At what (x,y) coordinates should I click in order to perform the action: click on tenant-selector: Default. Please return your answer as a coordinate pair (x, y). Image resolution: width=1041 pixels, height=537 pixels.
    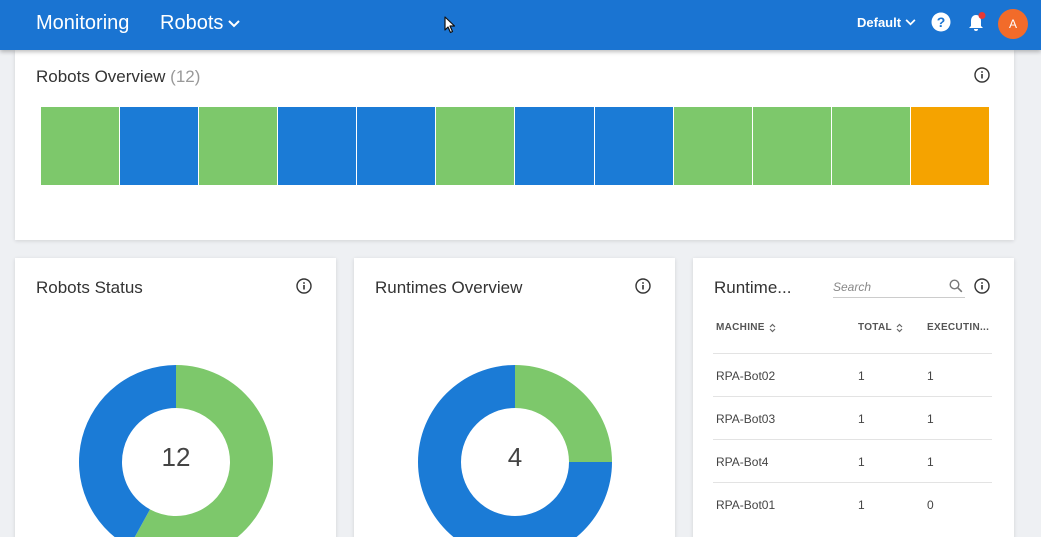
    Looking at the image, I should click on (886, 22).